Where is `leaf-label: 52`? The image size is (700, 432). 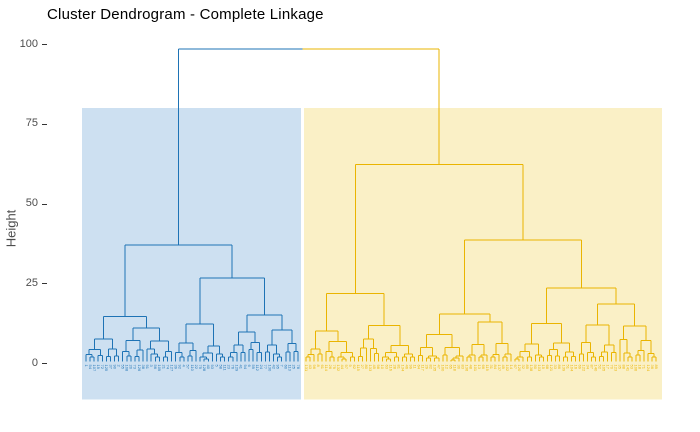 leaf-label: 52 is located at coordinates (599, 367).